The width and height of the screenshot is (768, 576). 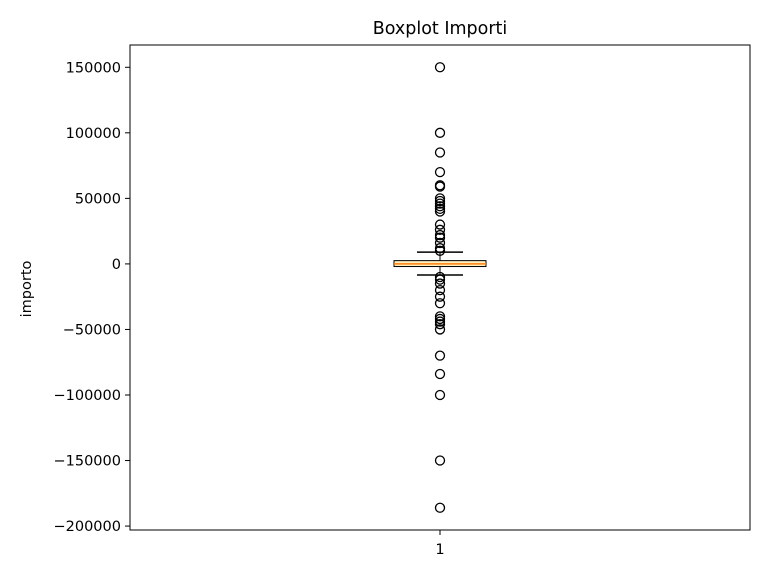 I want to click on y-tick-label: 100000, so click(x=93, y=134).